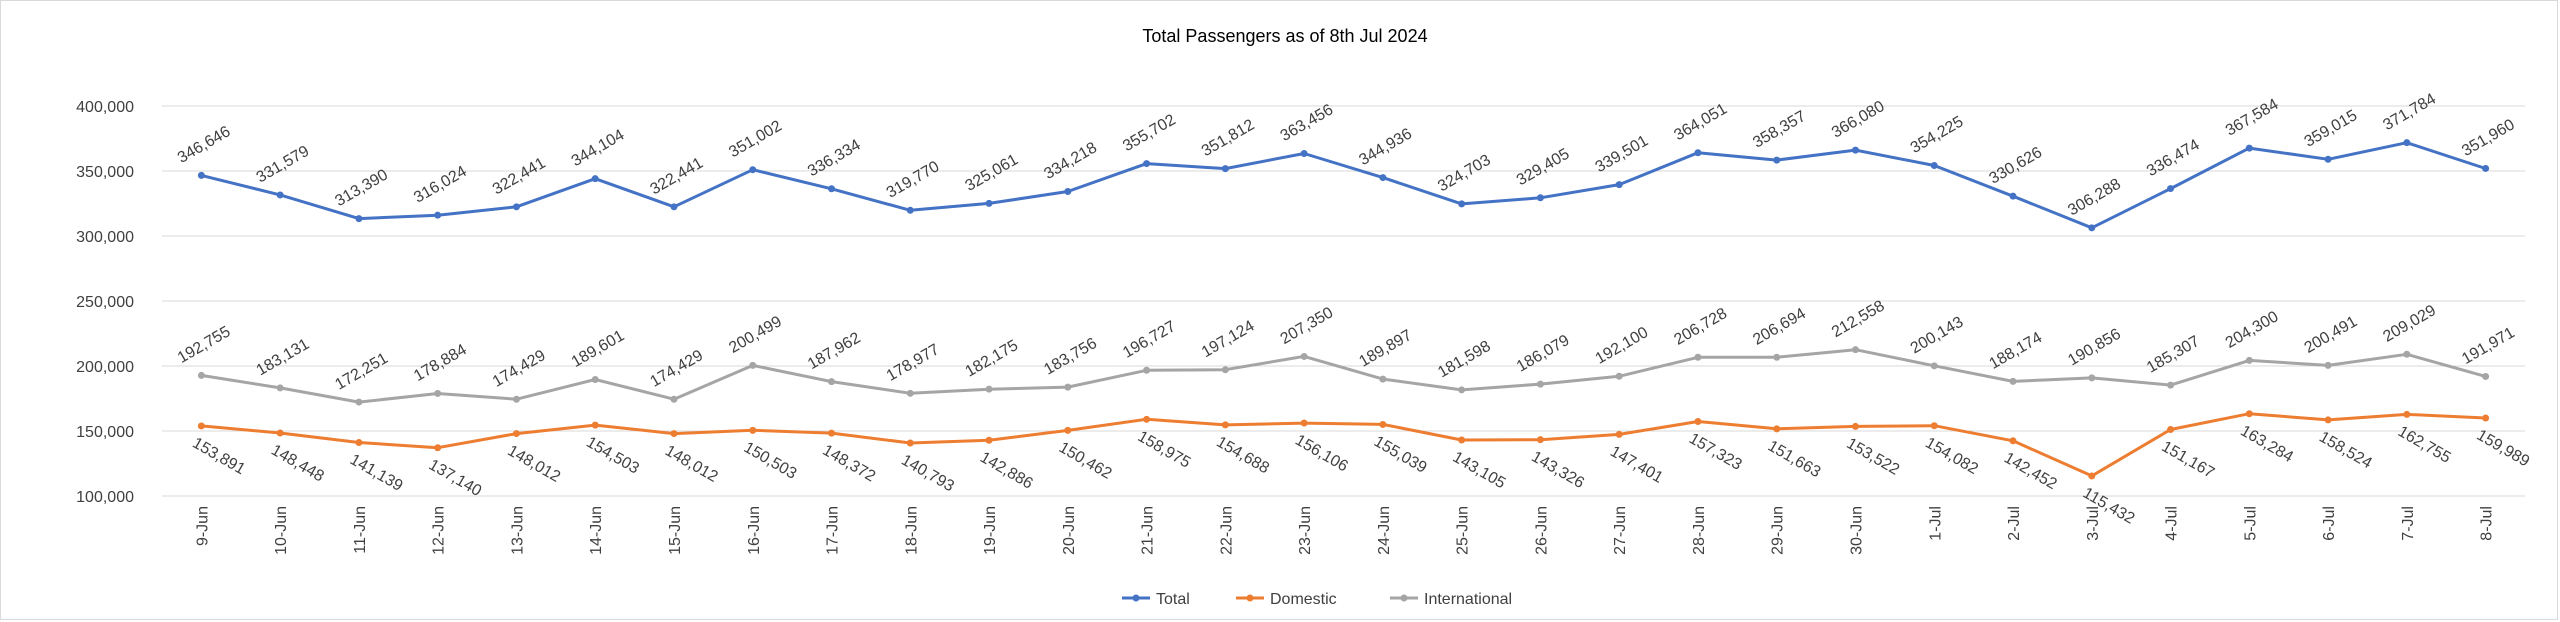 The image size is (2560, 622). Describe the element at coordinates (755, 139) in the screenshot. I see `data-label: 351,002` at that location.